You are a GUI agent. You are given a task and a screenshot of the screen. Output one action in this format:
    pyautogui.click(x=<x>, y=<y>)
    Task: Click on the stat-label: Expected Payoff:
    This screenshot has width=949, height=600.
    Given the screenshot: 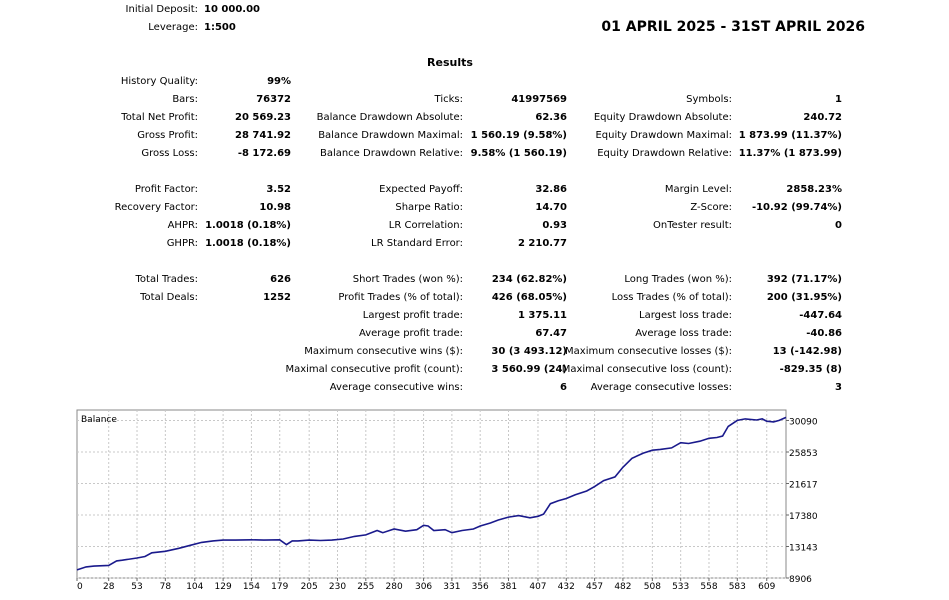 What is the action you would take?
    pyautogui.click(x=421, y=189)
    